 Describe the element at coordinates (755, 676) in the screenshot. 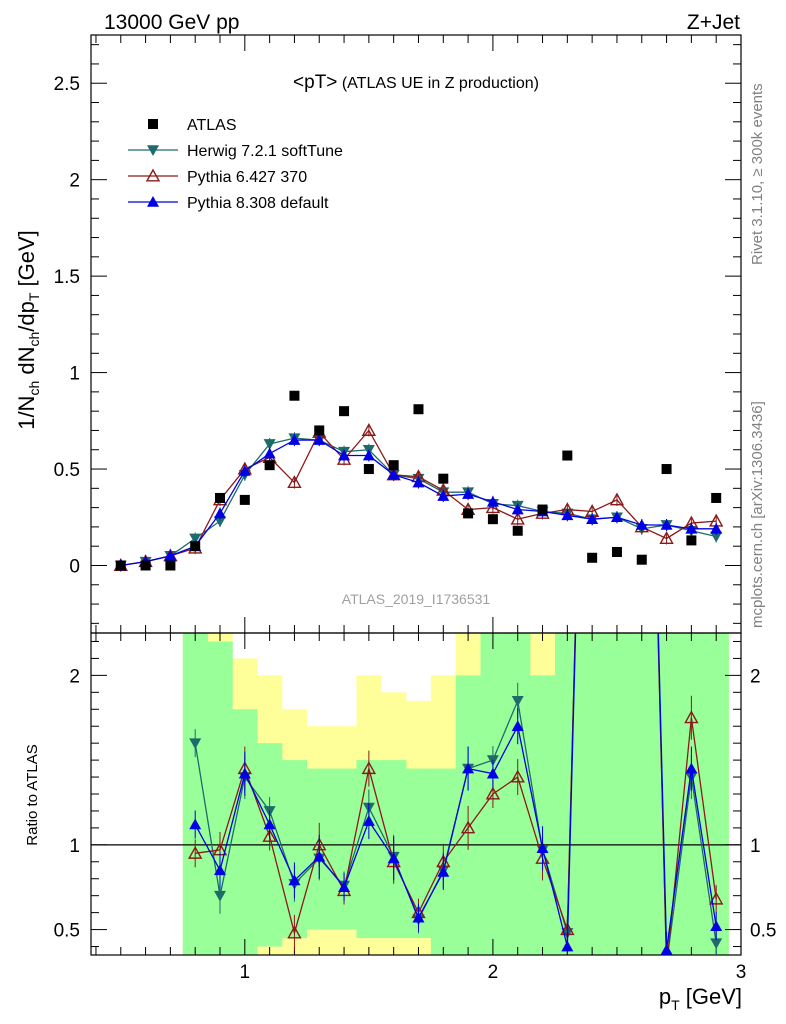

I see `ratio-y-tick-label-right: 2` at that location.